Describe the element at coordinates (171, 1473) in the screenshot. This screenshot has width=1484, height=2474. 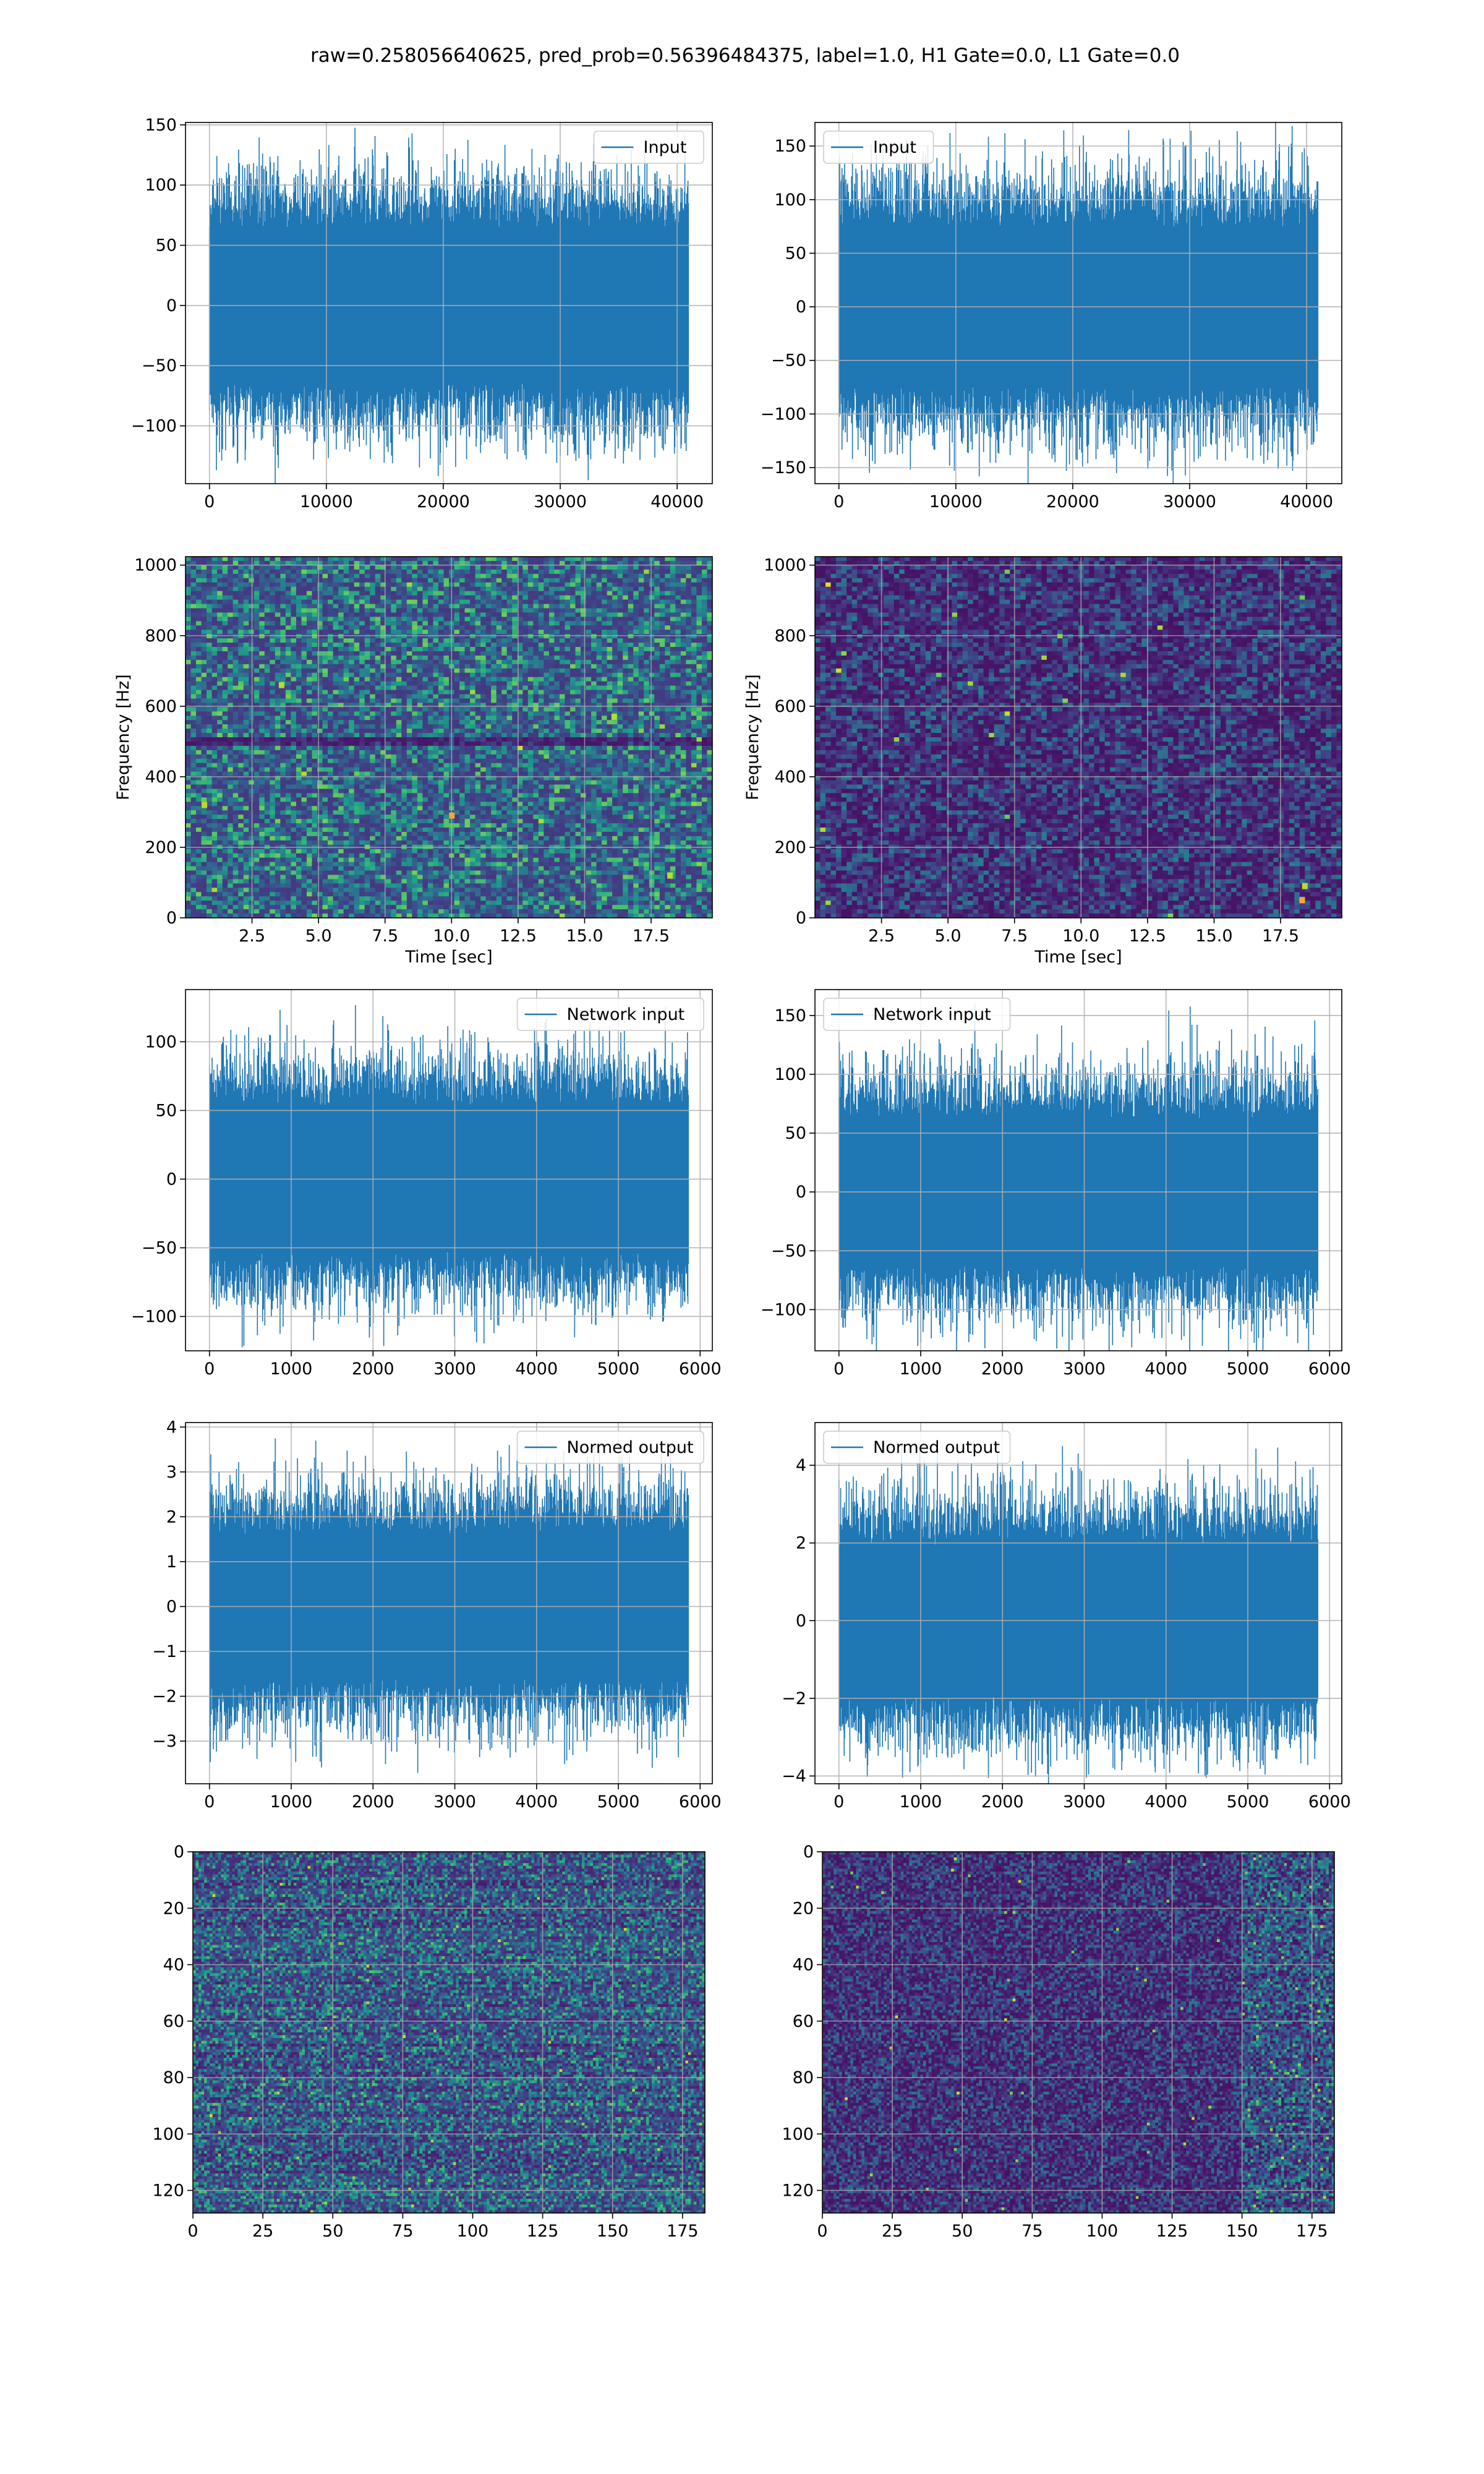
I see `y-tick-label: 3` at that location.